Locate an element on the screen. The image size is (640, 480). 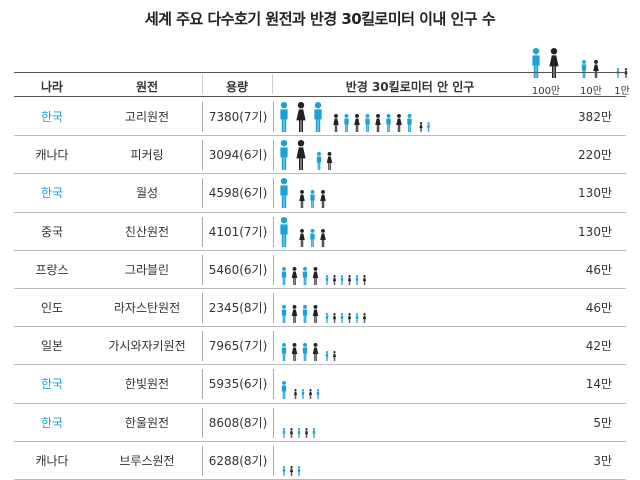
row-country: 캐나다 is located at coordinates (52, 155).